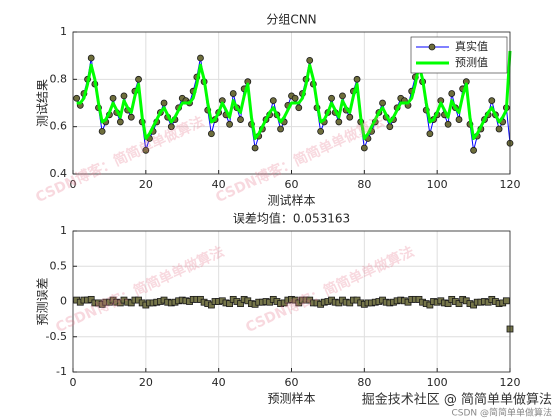  I want to click on y-tick-label: 0.6, so click(59, 126).